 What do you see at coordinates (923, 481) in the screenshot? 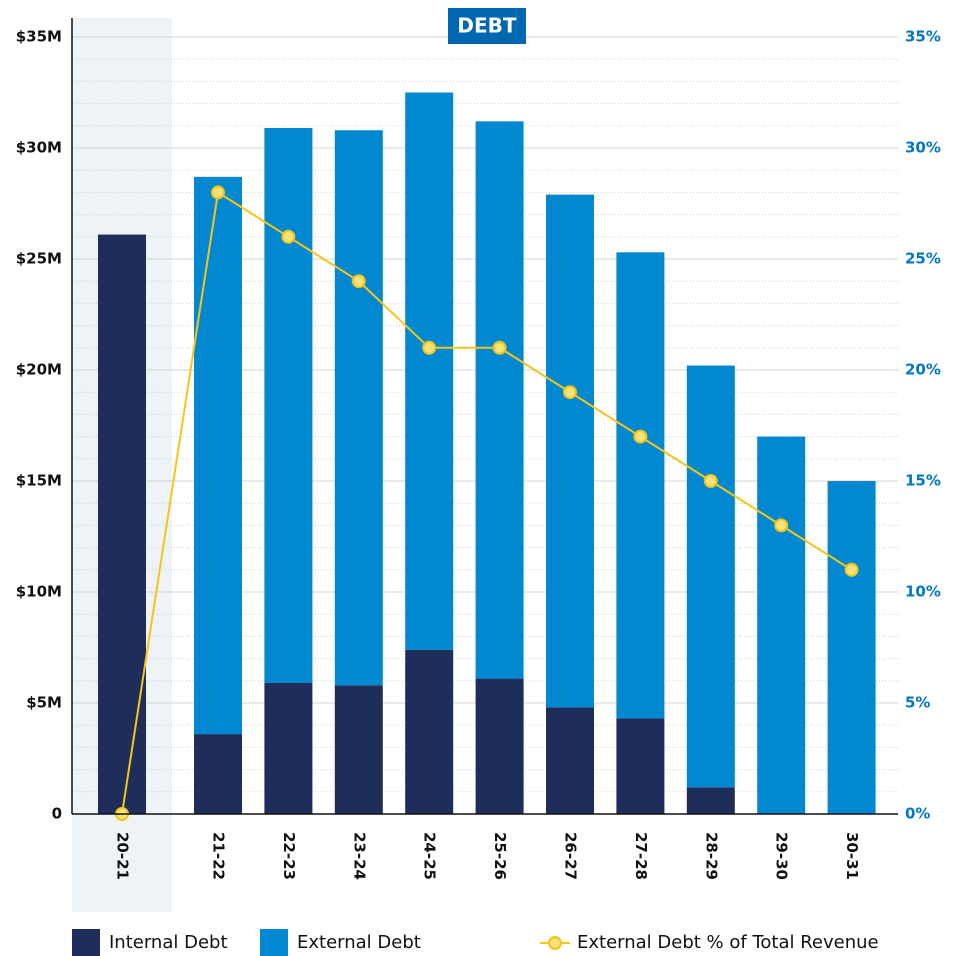
I see `y2-tick-label: 15%` at bounding box center [923, 481].